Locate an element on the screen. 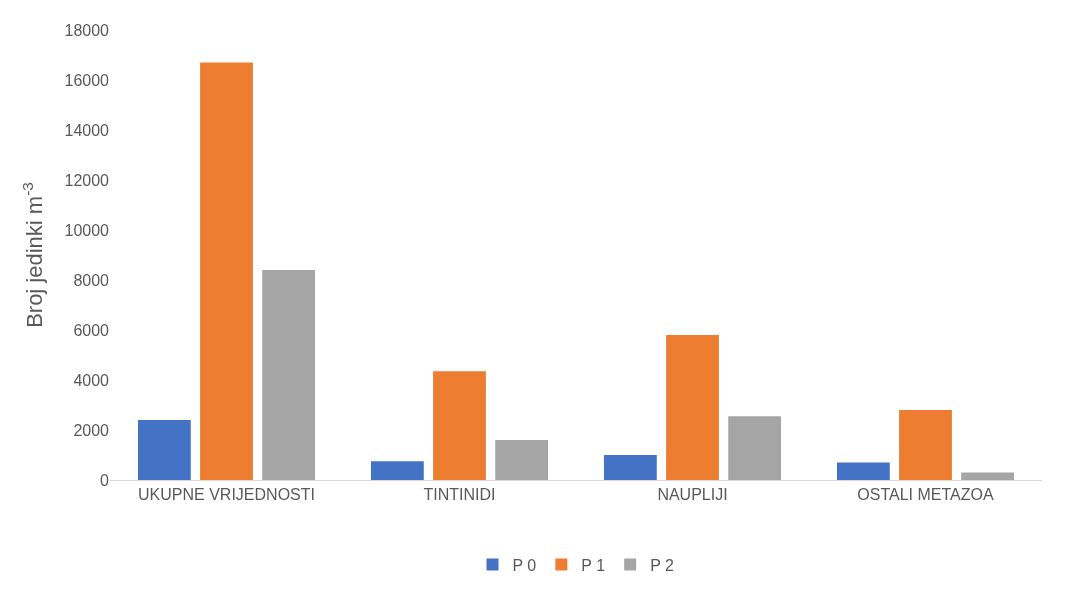  x-tick-label: UKUPNE VRIJEDNOSTI is located at coordinates (226, 495).